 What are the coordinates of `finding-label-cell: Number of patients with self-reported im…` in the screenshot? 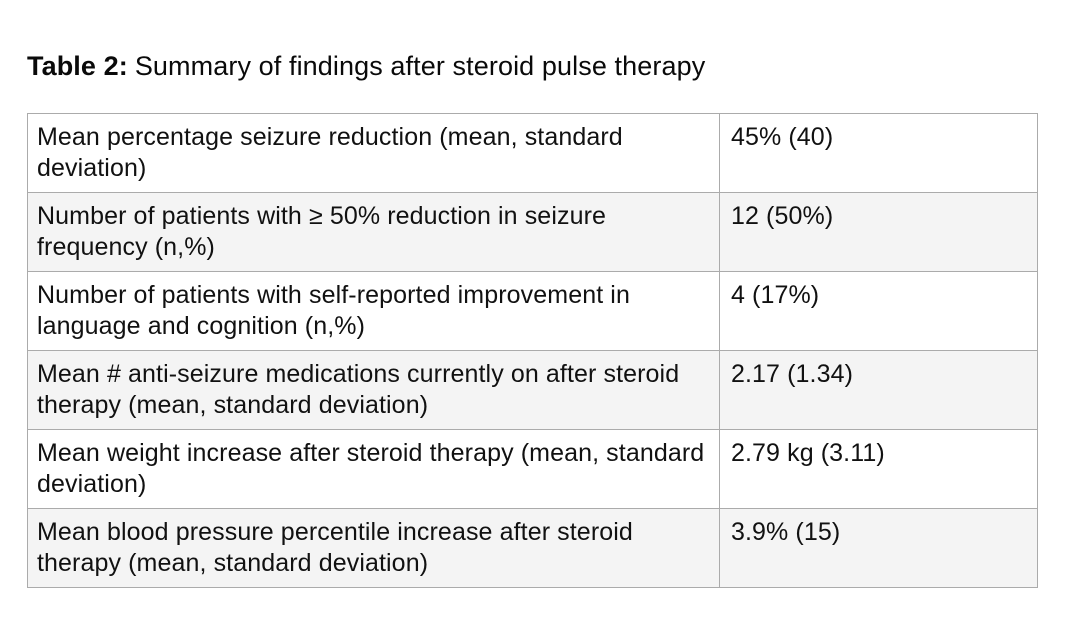 It's located at (373, 311).